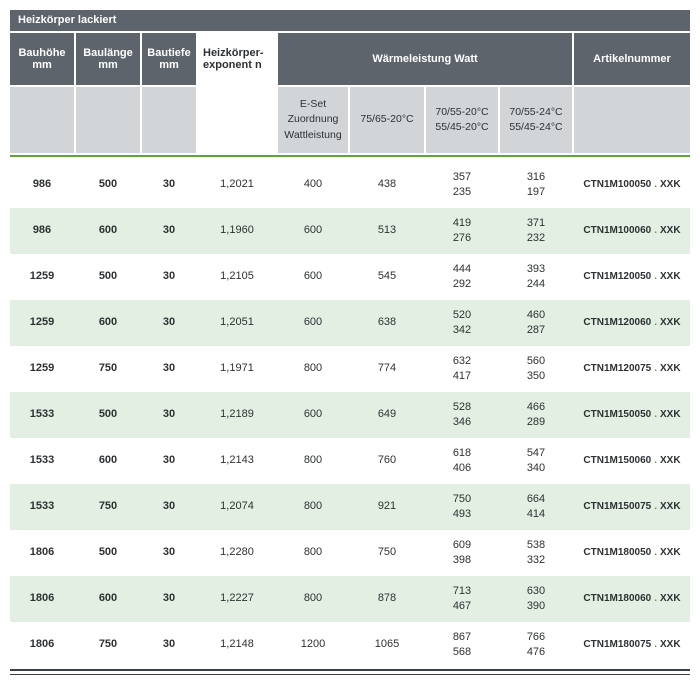 The image size is (700, 700). I want to click on cell-watt-7565: 1065, so click(387, 644).